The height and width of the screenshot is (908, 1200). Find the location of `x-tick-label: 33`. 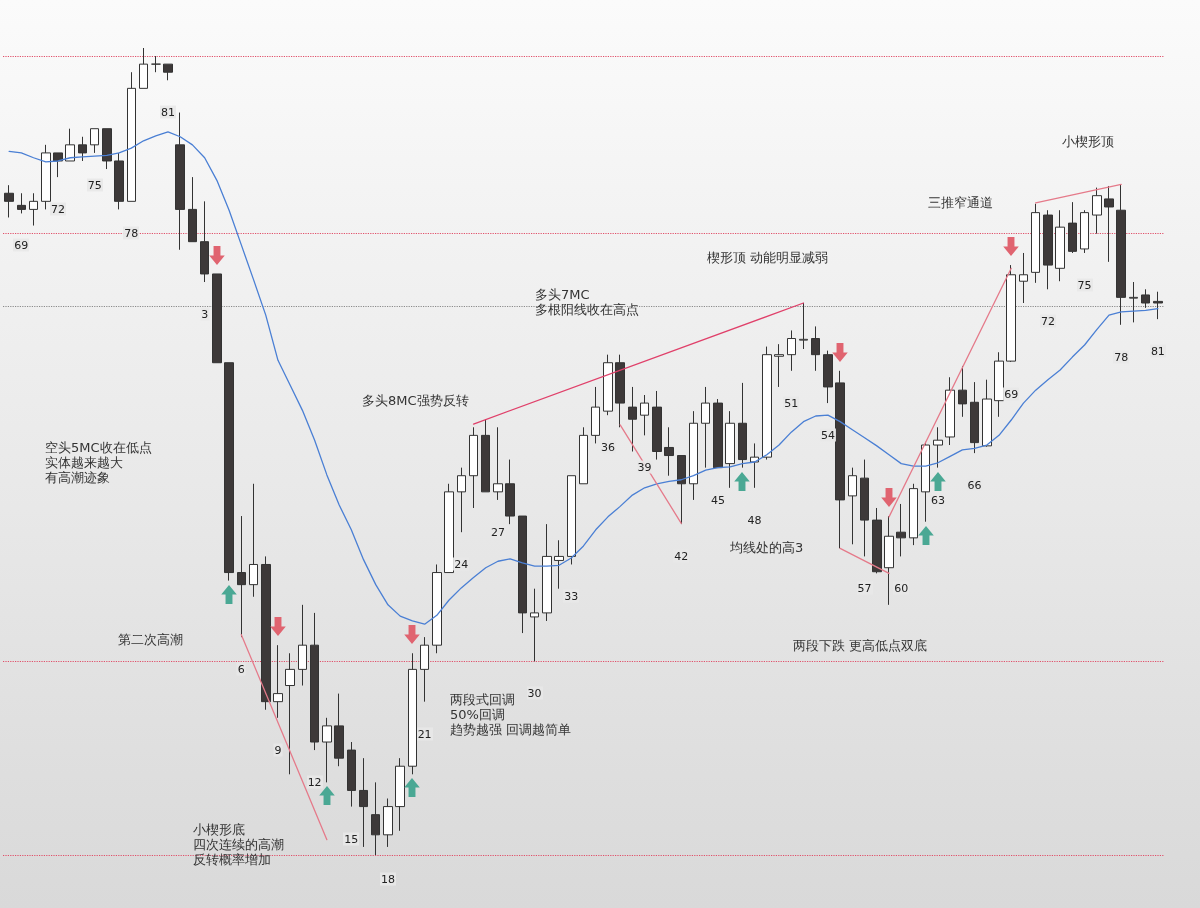

x-tick-label: 33 is located at coordinates (571, 596).